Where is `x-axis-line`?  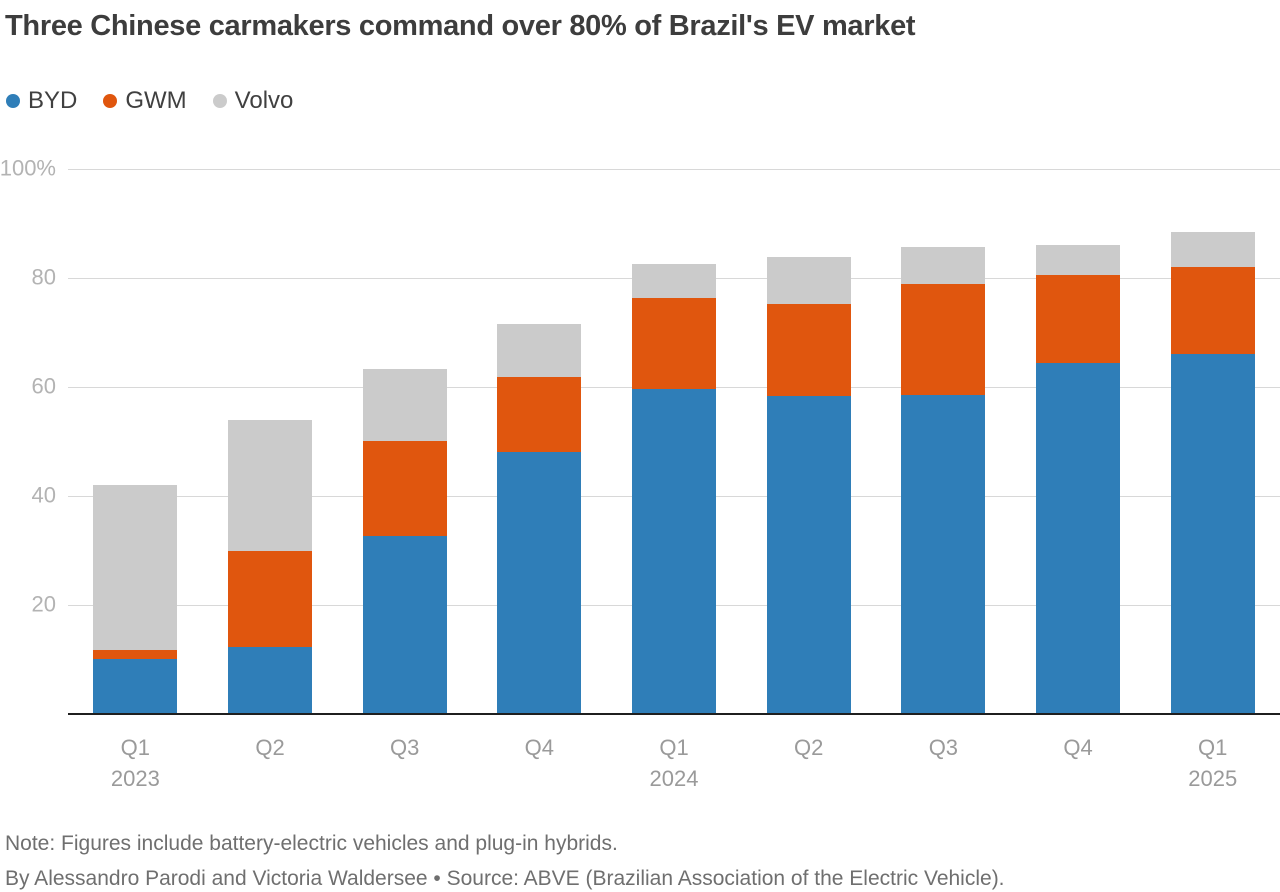
x-axis-line is located at coordinates (674, 714).